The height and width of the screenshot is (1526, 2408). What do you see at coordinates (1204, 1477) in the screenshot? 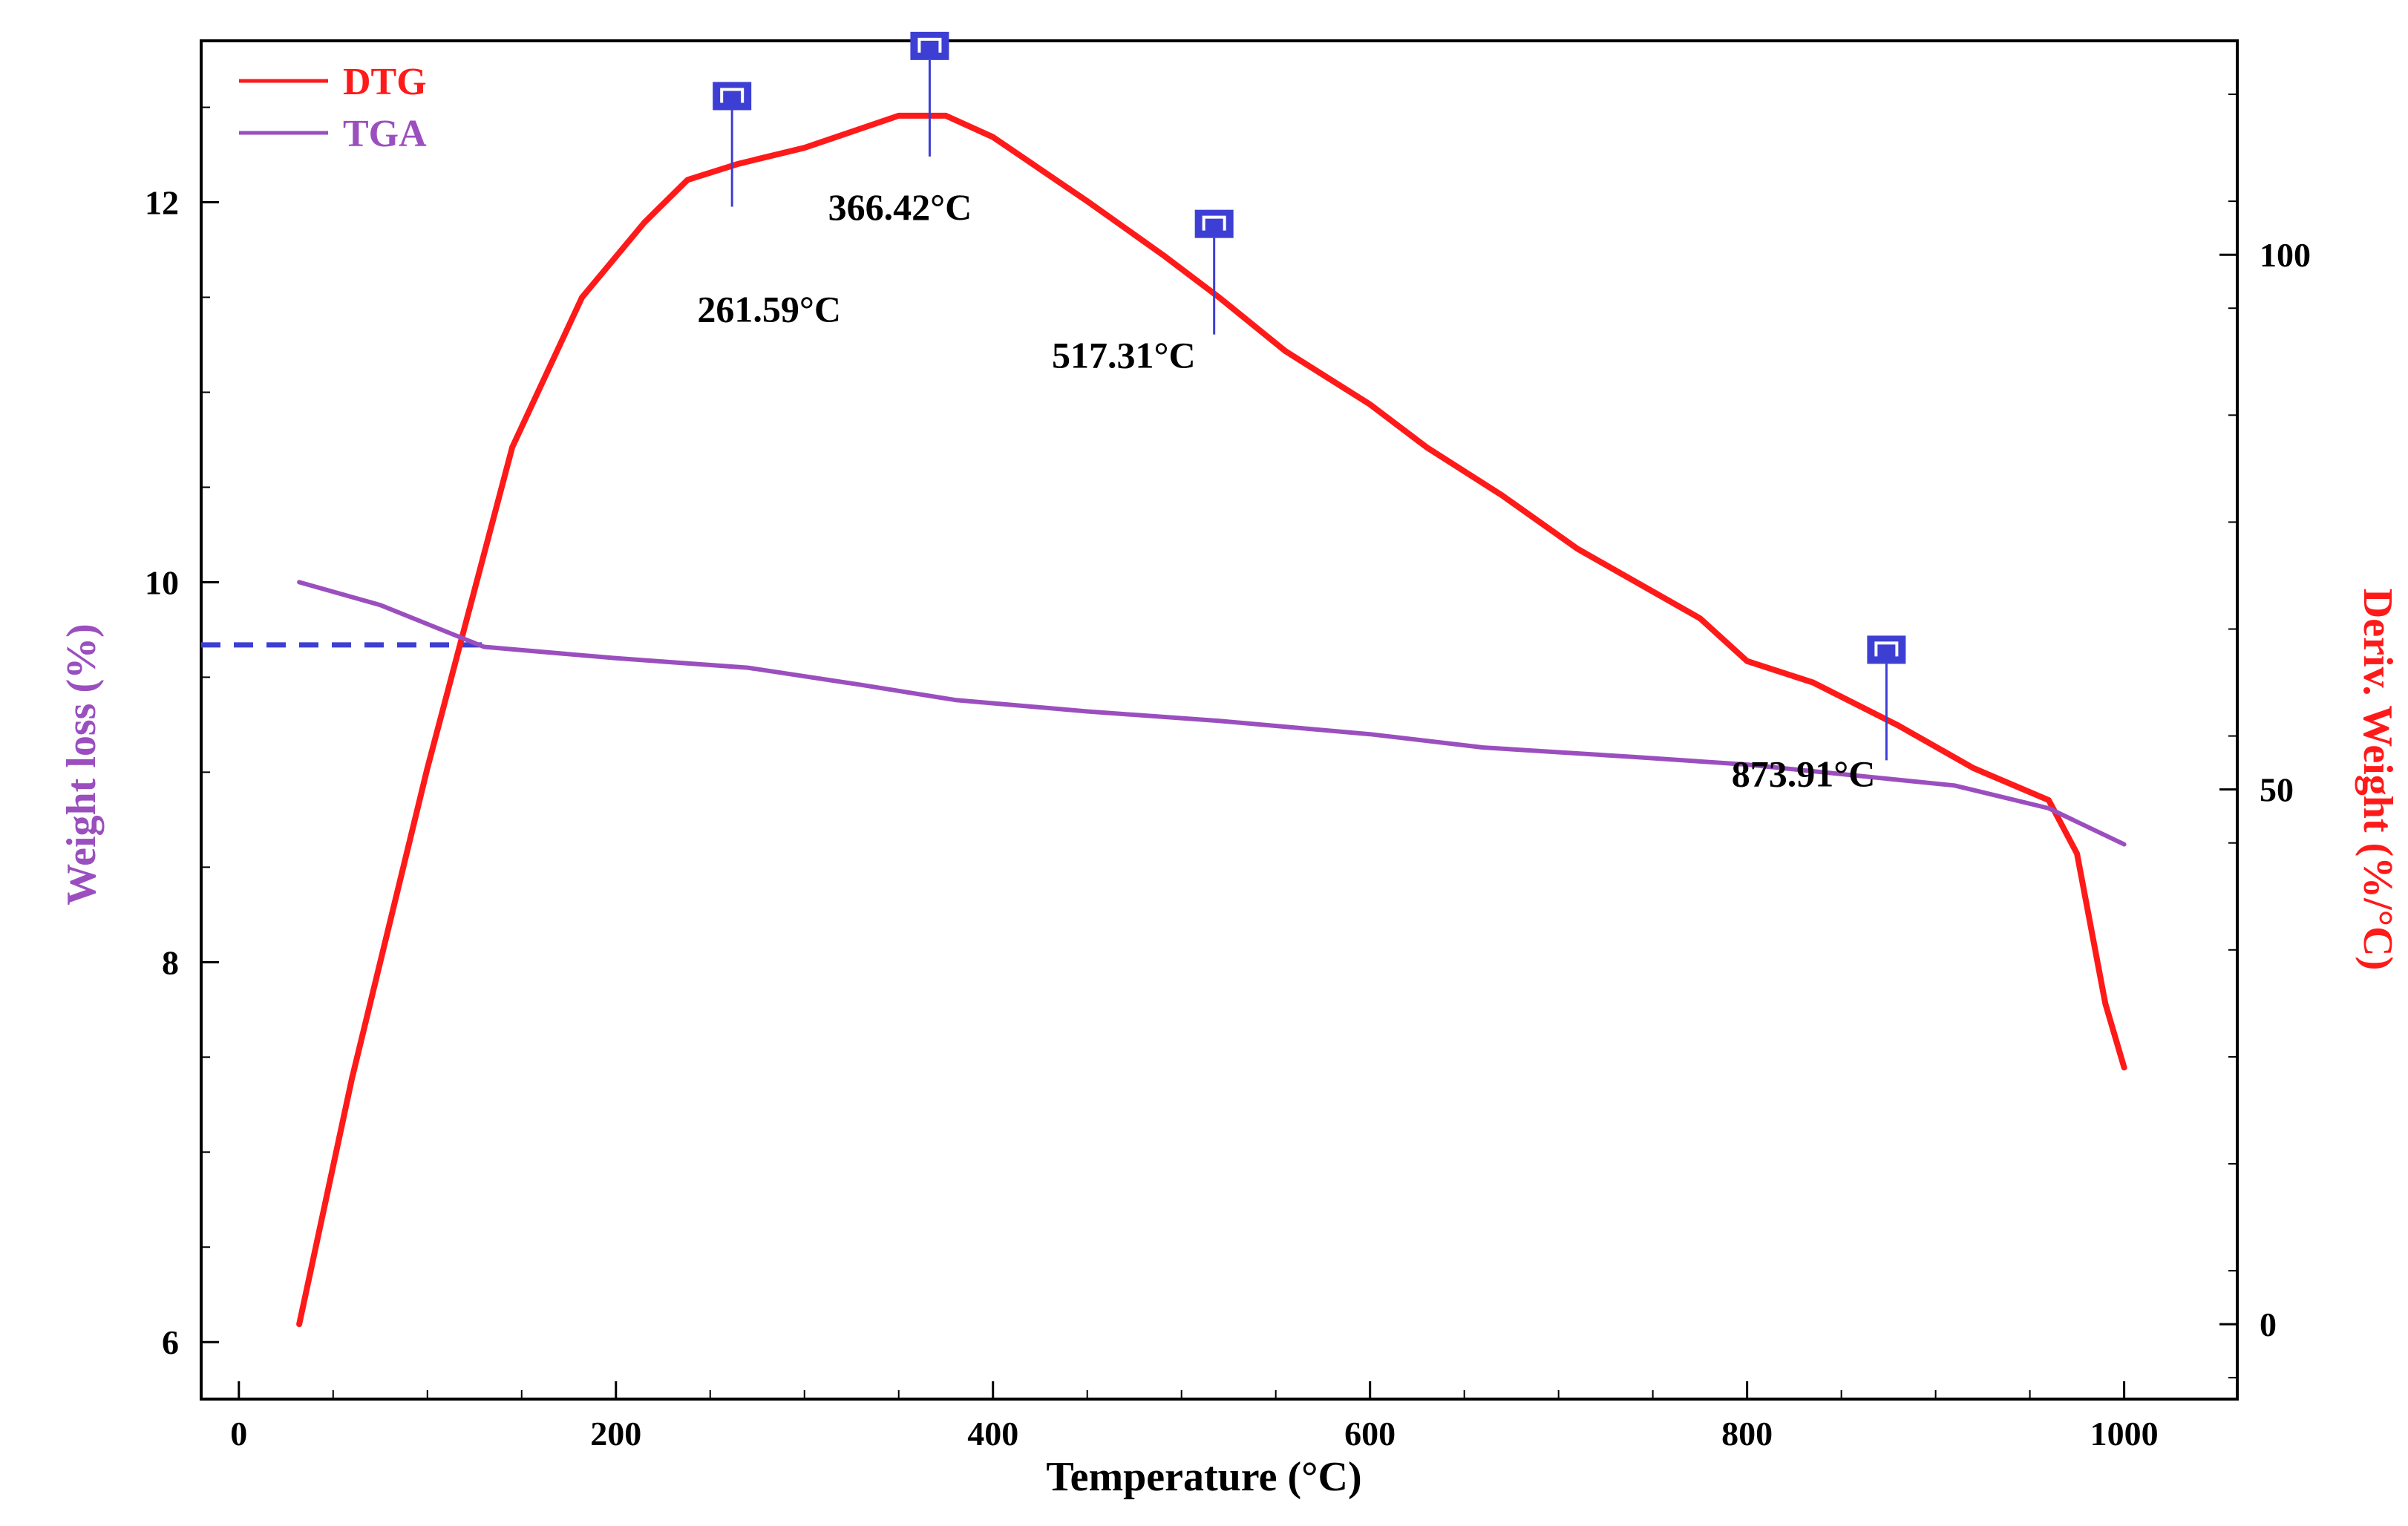
I see `x-axis-title: Temperature (°C)` at bounding box center [1204, 1477].